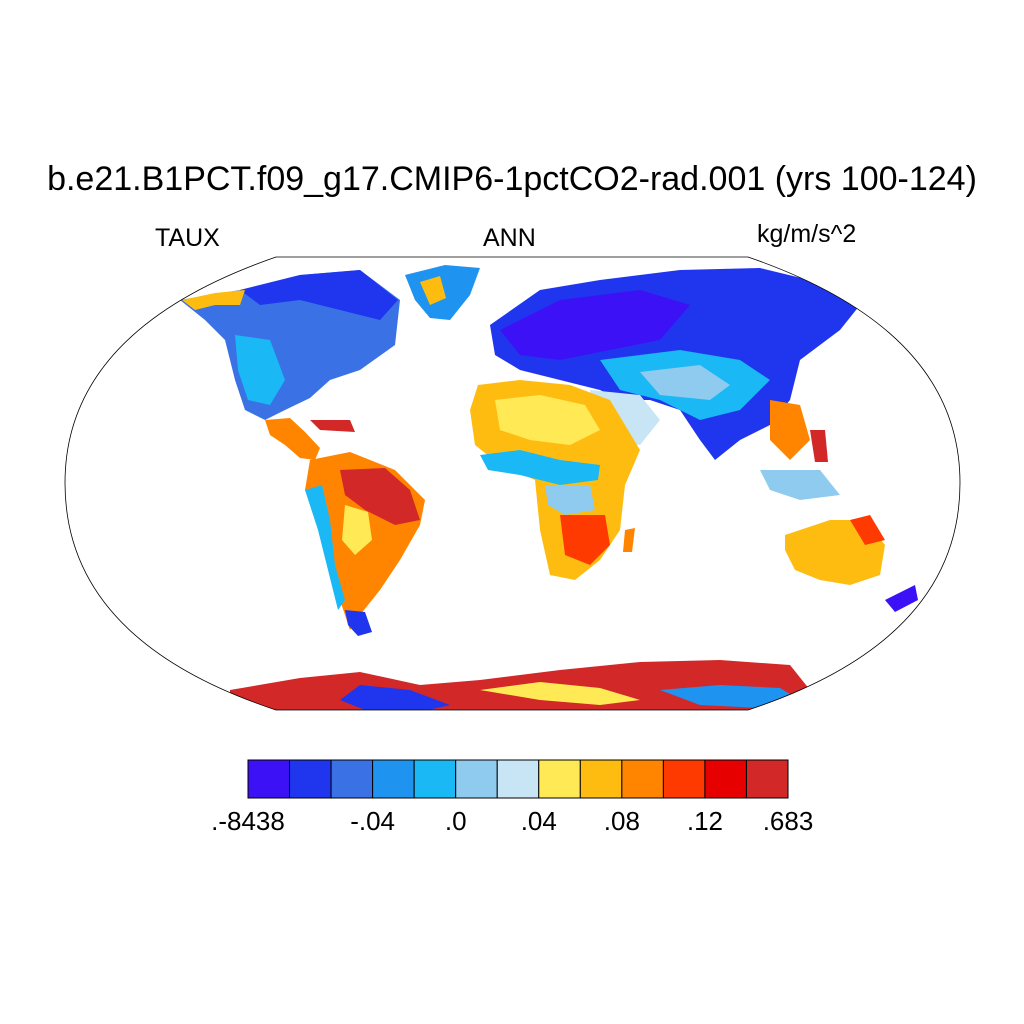 Image resolution: width=1024 pixels, height=1024 pixels. Describe the element at coordinates (685, 382) in the screenshot. I see `tibet-region` at that location.